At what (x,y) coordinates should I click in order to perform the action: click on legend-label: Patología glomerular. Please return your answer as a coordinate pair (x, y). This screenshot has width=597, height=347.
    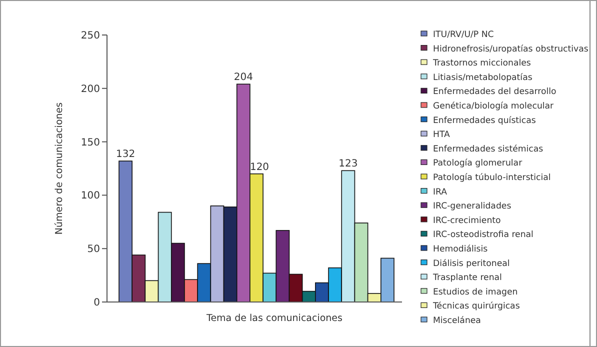
    Looking at the image, I should click on (478, 163).